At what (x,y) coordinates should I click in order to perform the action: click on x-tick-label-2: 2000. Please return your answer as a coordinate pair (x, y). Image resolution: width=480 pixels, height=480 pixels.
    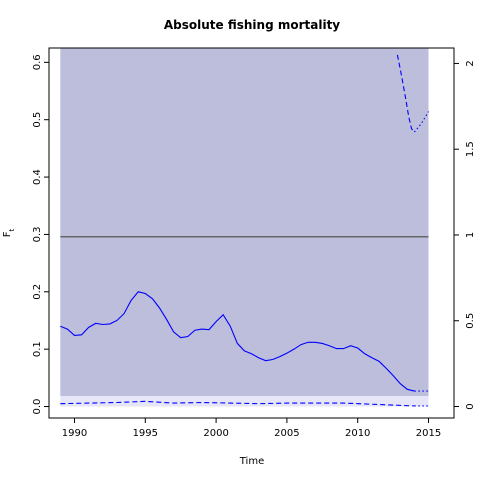
    Looking at the image, I should click on (215, 433).